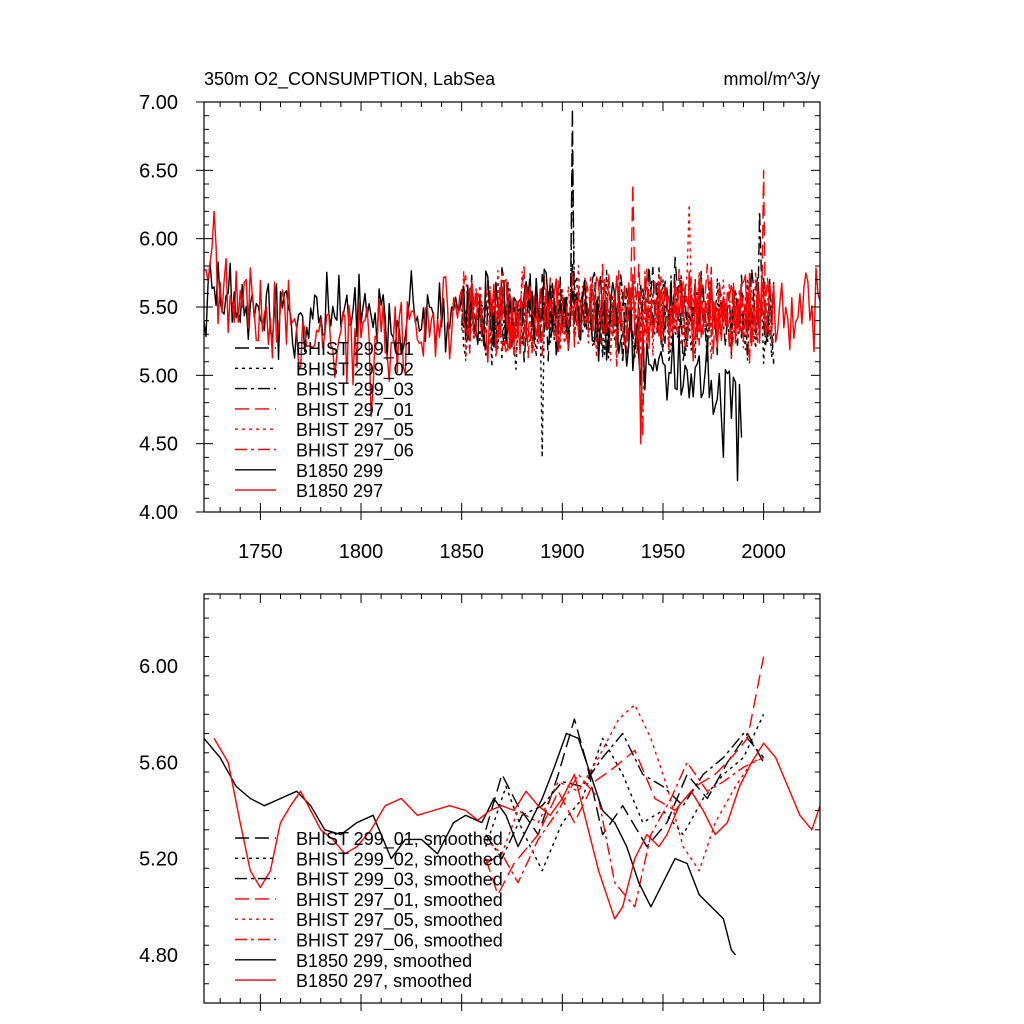 The height and width of the screenshot is (1024, 1024). What do you see at coordinates (260, 552) in the screenshot?
I see `x-tick-label: 1750` at bounding box center [260, 552].